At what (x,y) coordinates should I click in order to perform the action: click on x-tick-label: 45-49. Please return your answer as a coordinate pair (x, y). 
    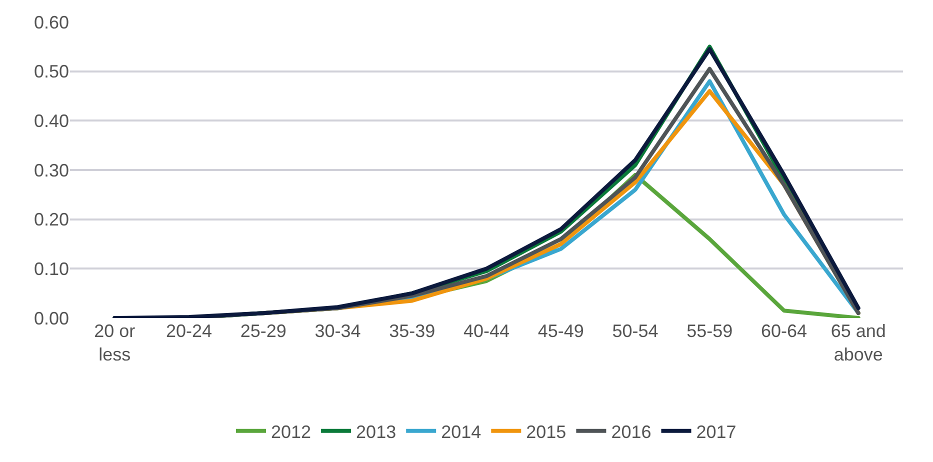
    Looking at the image, I should click on (561, 331).